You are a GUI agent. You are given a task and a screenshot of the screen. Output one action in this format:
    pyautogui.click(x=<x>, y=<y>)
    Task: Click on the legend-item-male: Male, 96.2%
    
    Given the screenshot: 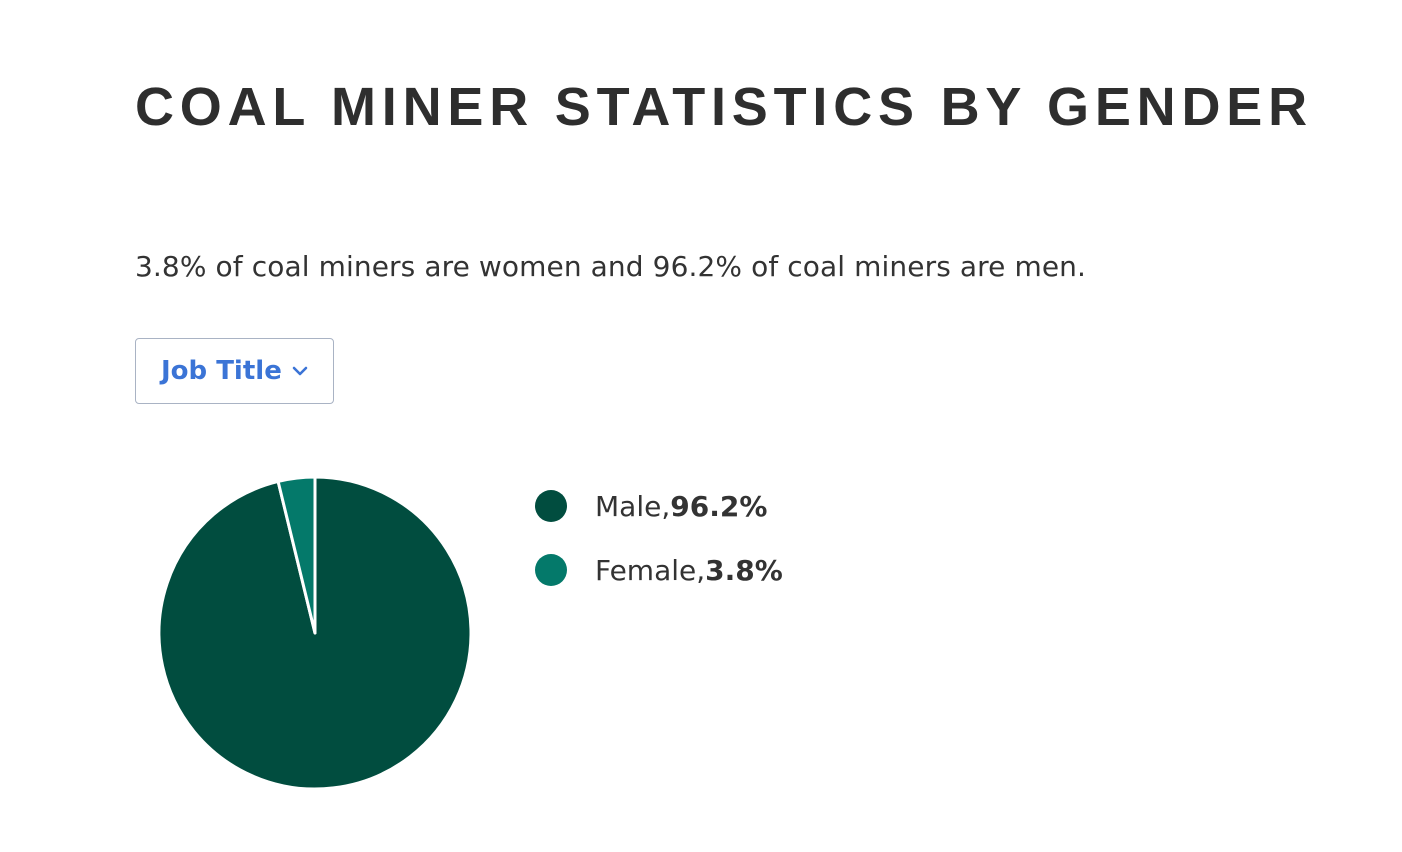 What is the action you would take?
    pyautogui.click(x=659, y=506)
    